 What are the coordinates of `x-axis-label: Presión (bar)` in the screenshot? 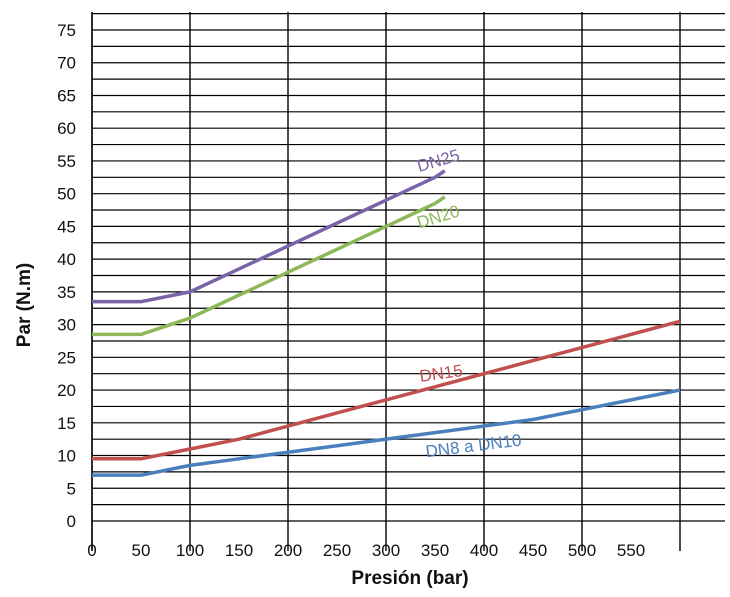 It's located at (409, 578).